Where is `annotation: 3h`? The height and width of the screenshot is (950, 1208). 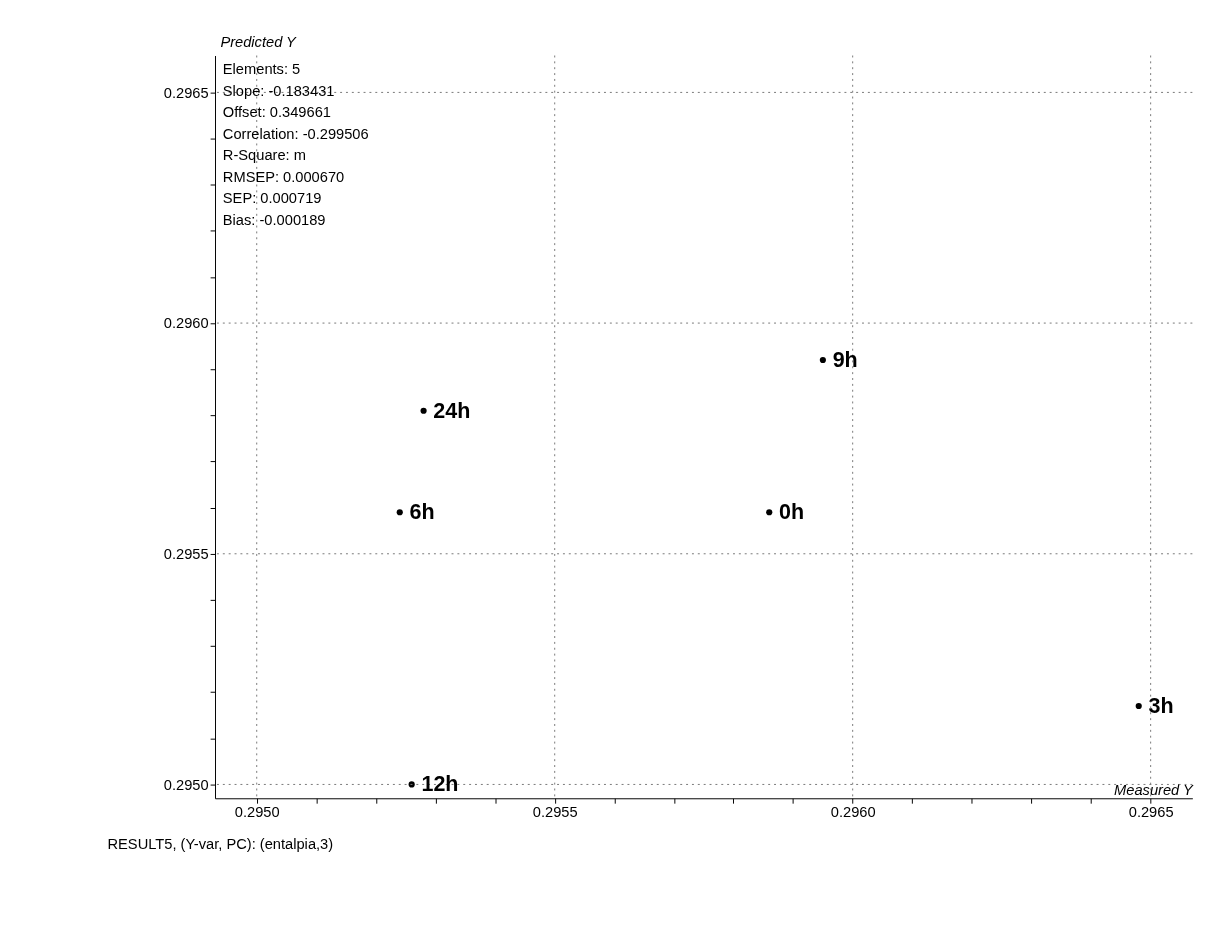 annotation: 3h is located at coordinates (1161, 705).